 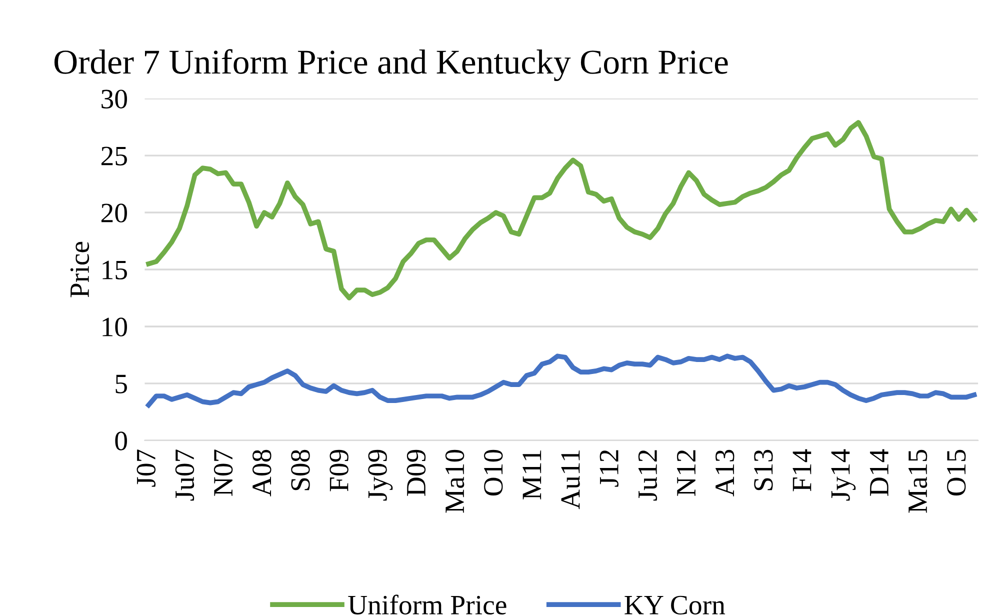 What do you see at coordinates (956, 473) in the screenshot?
I see `x-tick-label: O15` at bounding box center [956, 473].